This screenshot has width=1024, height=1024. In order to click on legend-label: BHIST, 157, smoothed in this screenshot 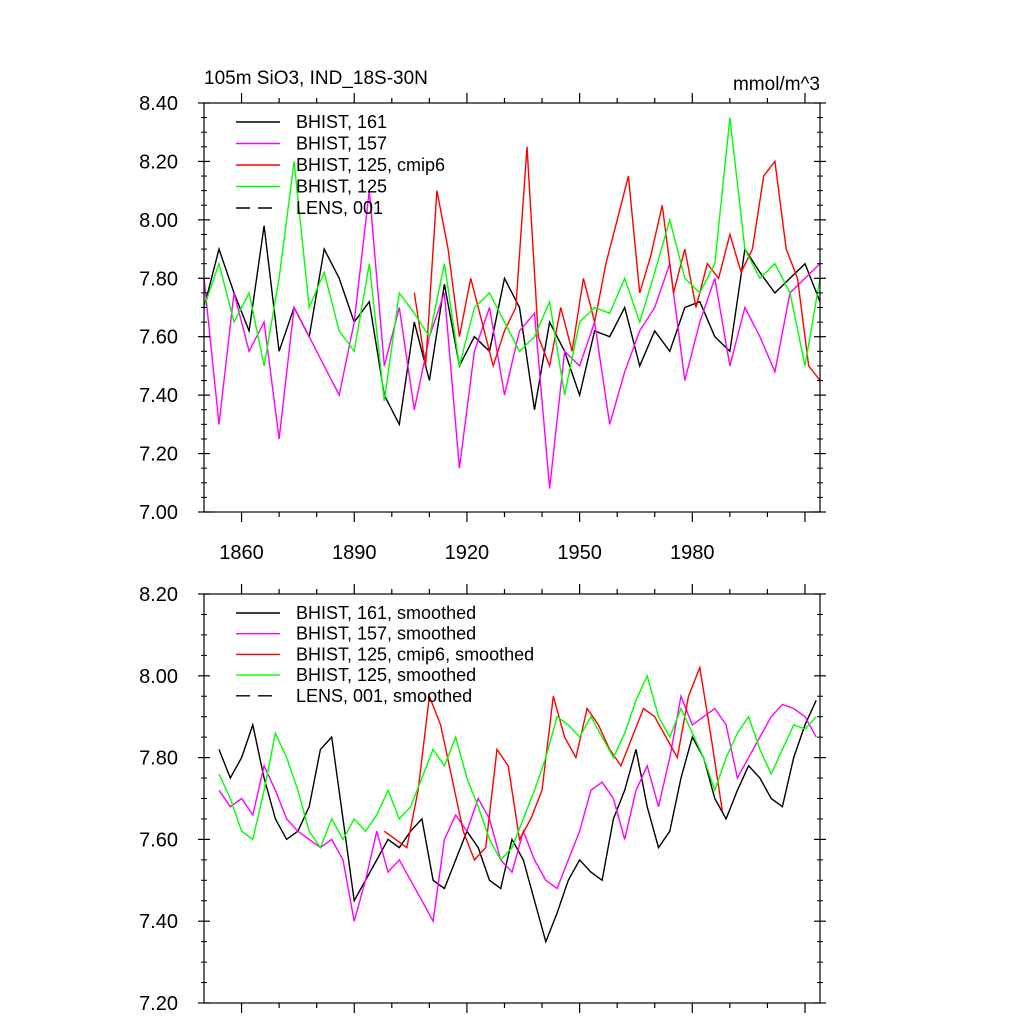, I will do `click(386, 634)`.